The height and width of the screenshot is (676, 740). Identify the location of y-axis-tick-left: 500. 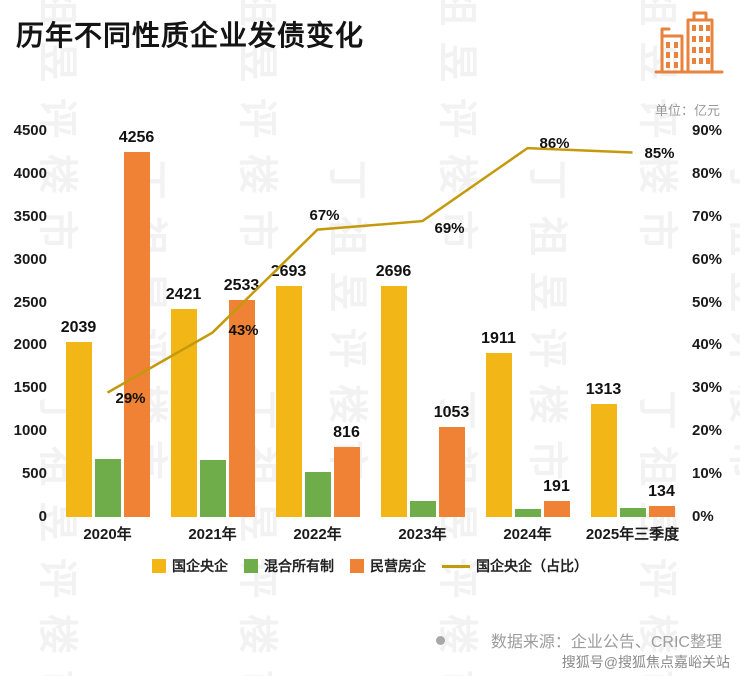
(34, 474).